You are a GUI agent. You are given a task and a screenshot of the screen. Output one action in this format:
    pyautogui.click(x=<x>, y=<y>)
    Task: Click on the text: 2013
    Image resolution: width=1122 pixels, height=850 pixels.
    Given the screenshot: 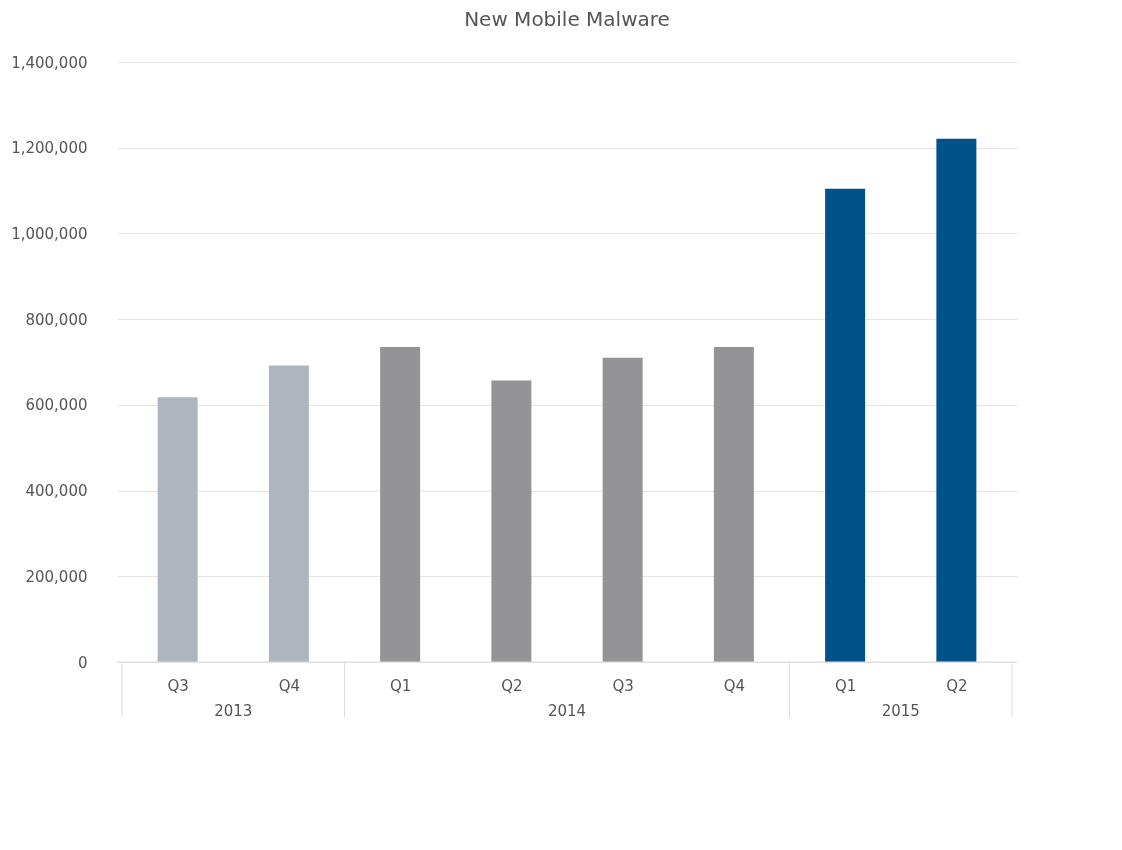 What is the action you would take?
    pyautogui.click(x=233, y=711)
    